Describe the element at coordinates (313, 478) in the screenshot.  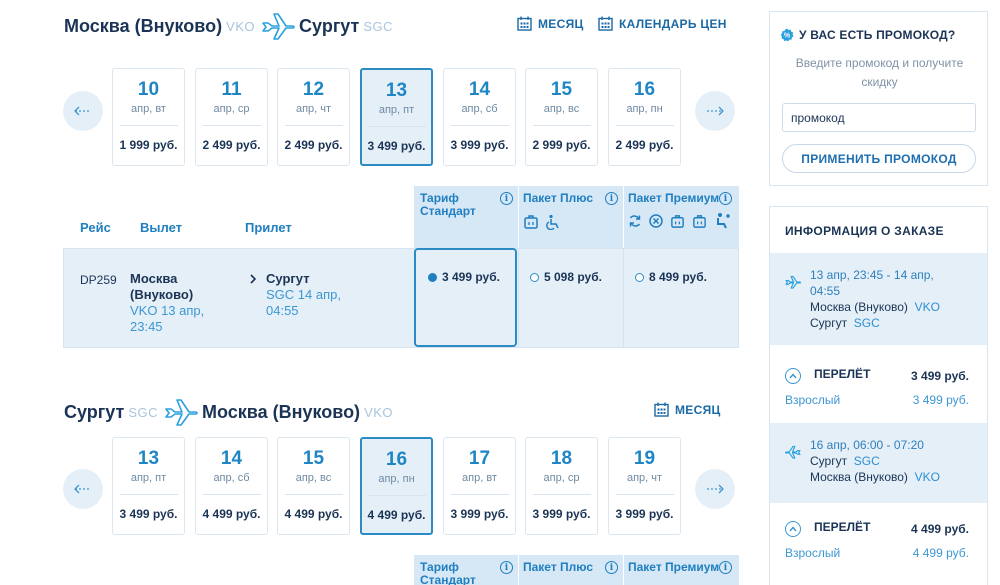
I see `date-weekday: апр, вс` at that location.